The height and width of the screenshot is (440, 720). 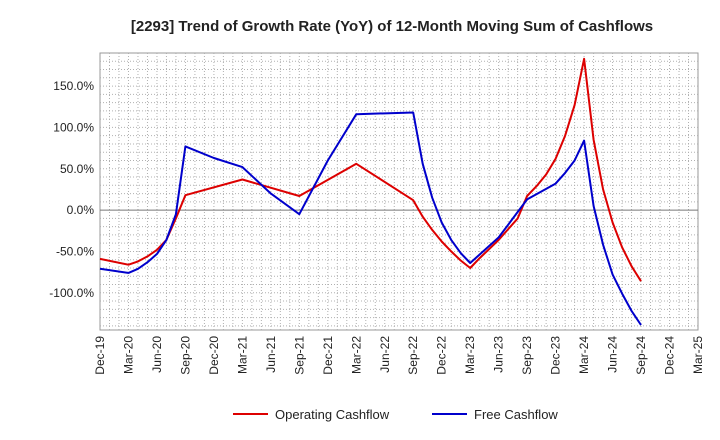 What do you see at coordinates (71, 189) in the screenshot?
I see `y-axis-tick-labels: 150.0% 100.0% 50.0% 0.0% -50.0% -100.0%` at bounding box center [71, 189].